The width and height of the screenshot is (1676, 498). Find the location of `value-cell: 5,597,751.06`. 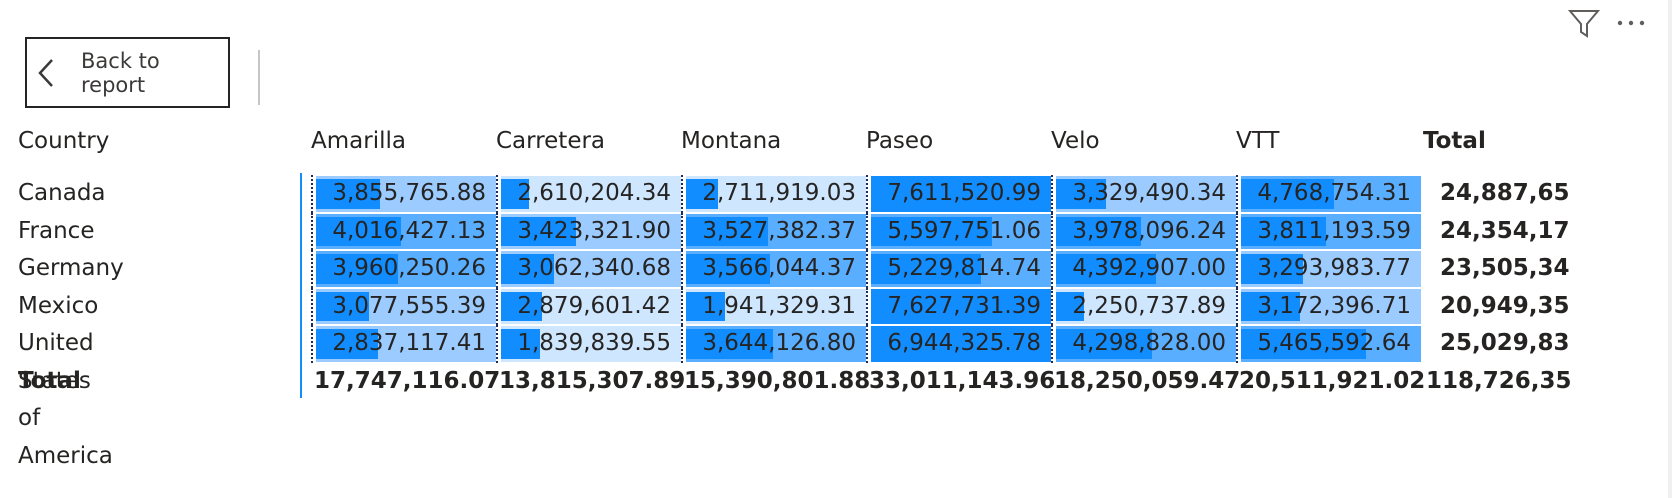

value-cell: 5,597,751.06 is located at coordinates (958, 231).